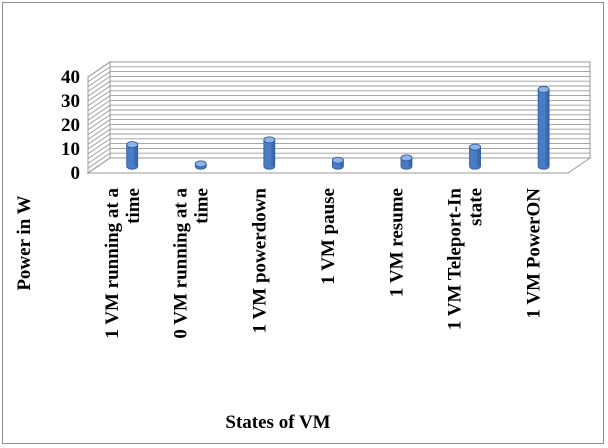 This screenshot has width=608, height=448. What do you see at coordinates (70, 101) in the screenshot?
I see `y-tick-label: 30` at bounding box center [70, 101].